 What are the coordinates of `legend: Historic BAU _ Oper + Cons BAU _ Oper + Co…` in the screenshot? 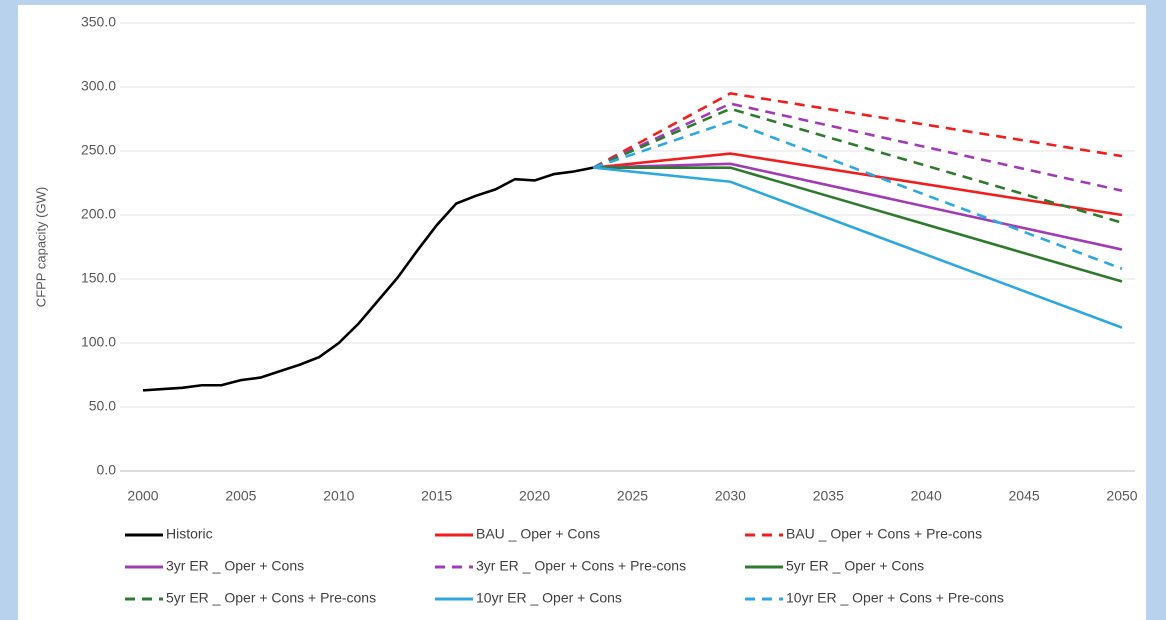 It's located at (564, 566).